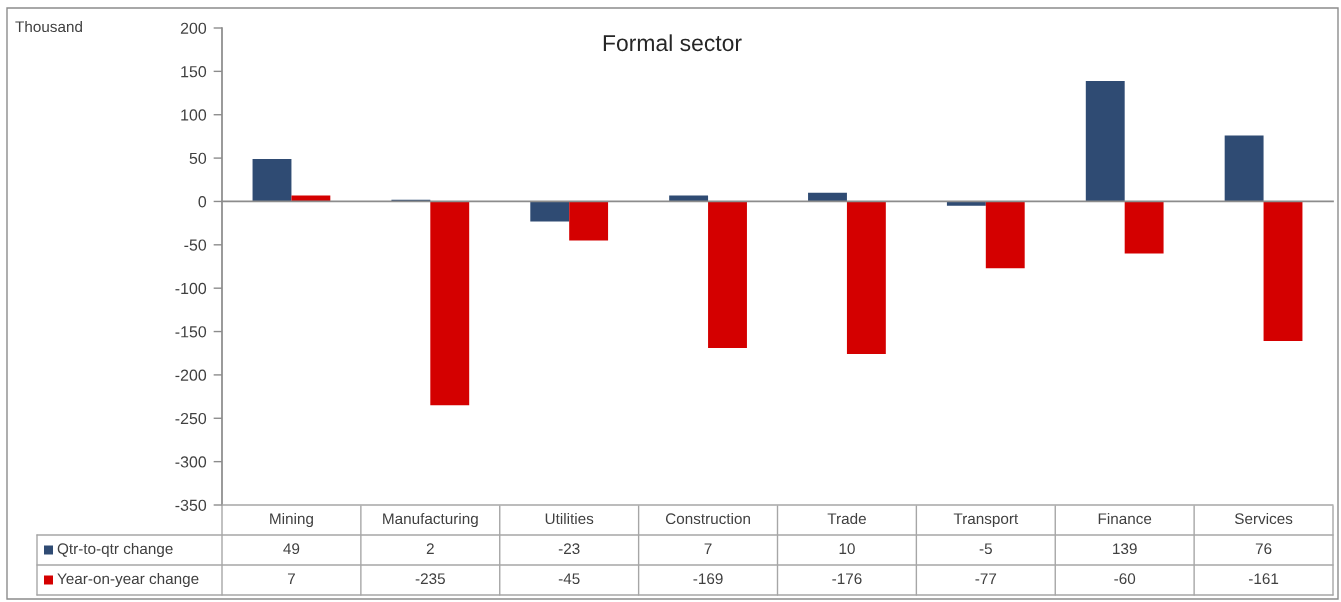 This screenshot has height=602, width=1341. I want to click on y-tick-label: 100, so click(194, 115).